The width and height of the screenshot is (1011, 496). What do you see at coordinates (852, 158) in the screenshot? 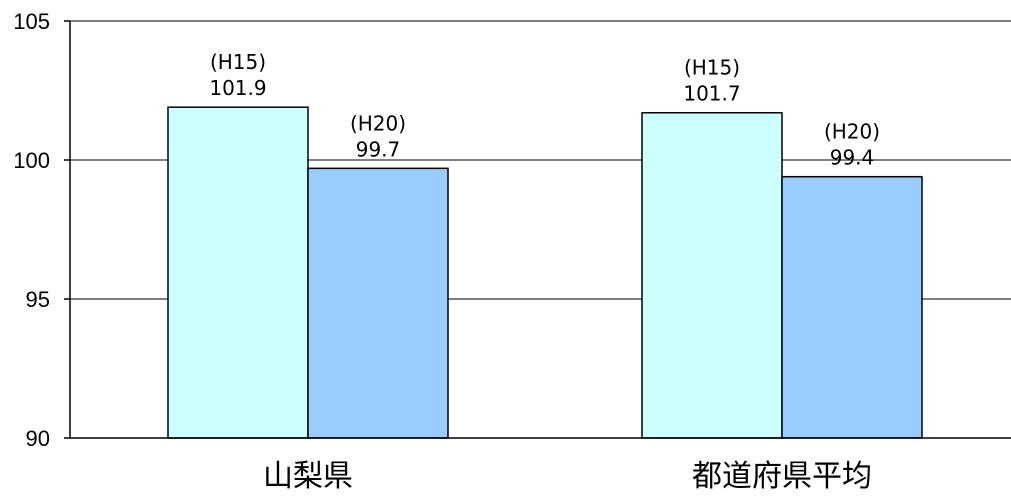
I see `data-label-value: 99.4` at bounding box center [852, 158].